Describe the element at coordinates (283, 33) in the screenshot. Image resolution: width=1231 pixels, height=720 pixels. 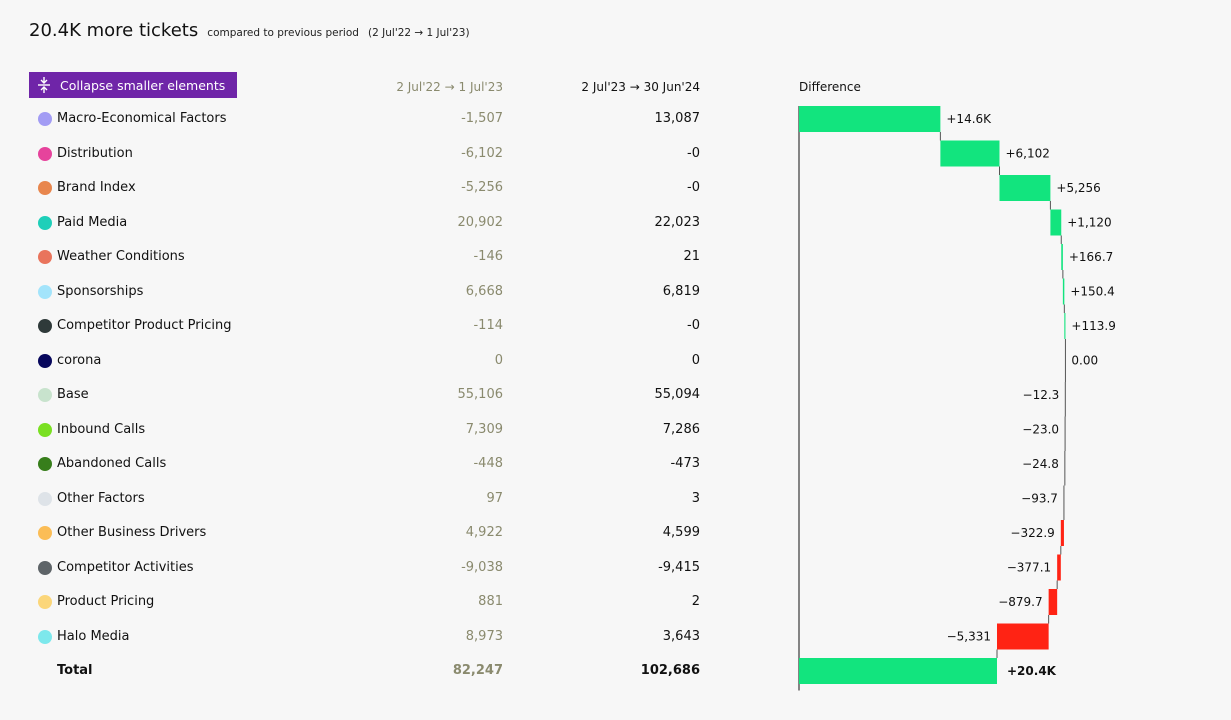
I see `headline-subtext: compared to previous period` at that location.